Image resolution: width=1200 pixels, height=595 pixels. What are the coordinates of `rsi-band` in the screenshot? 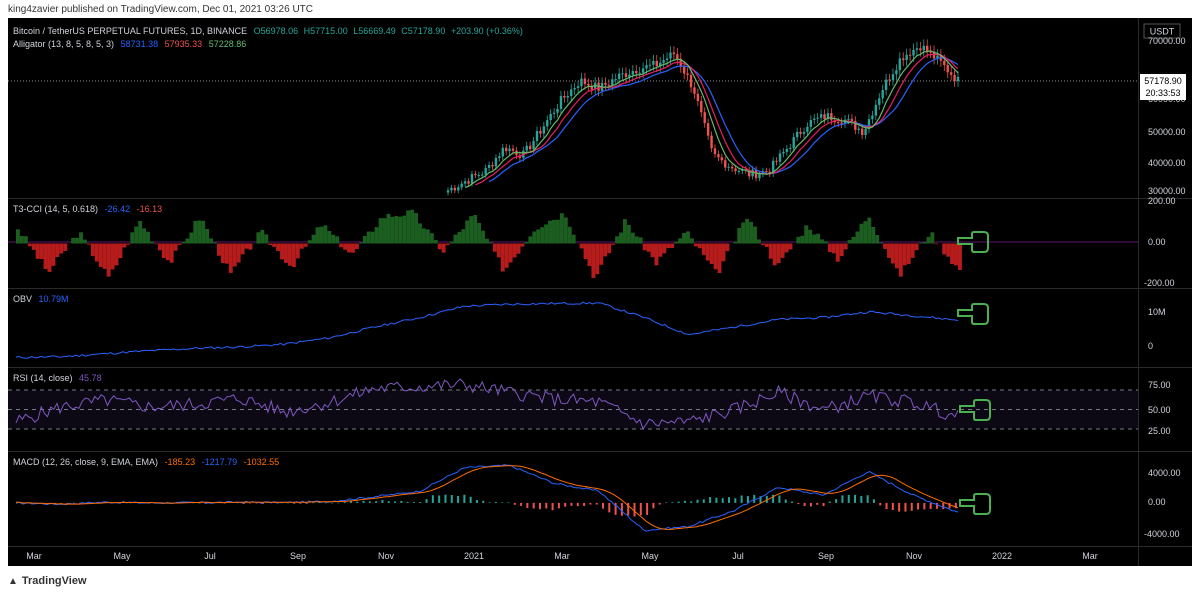 It's located at (573, 409).